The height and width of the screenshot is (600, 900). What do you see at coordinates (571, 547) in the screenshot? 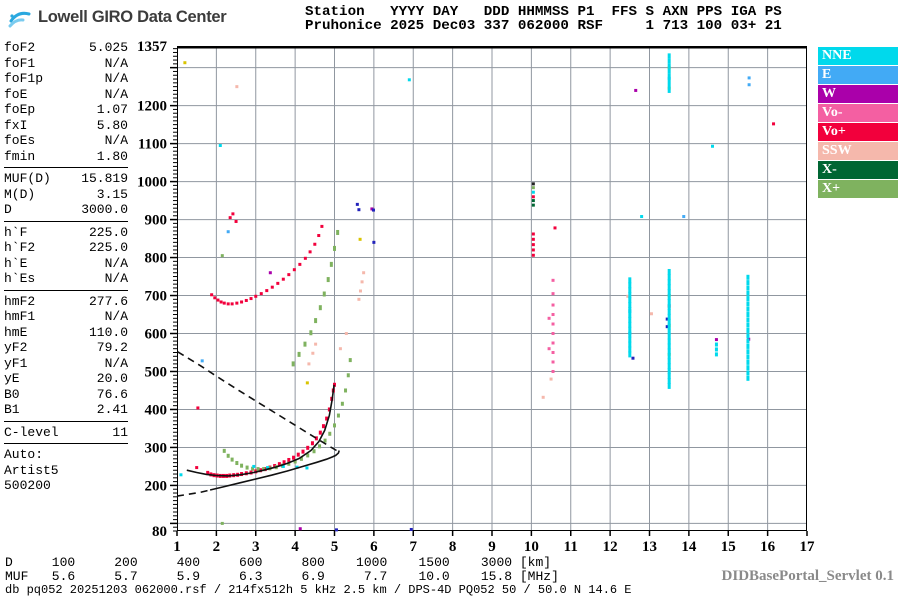
I see `x-tick-label: 11` at bounding box center [571, 547].